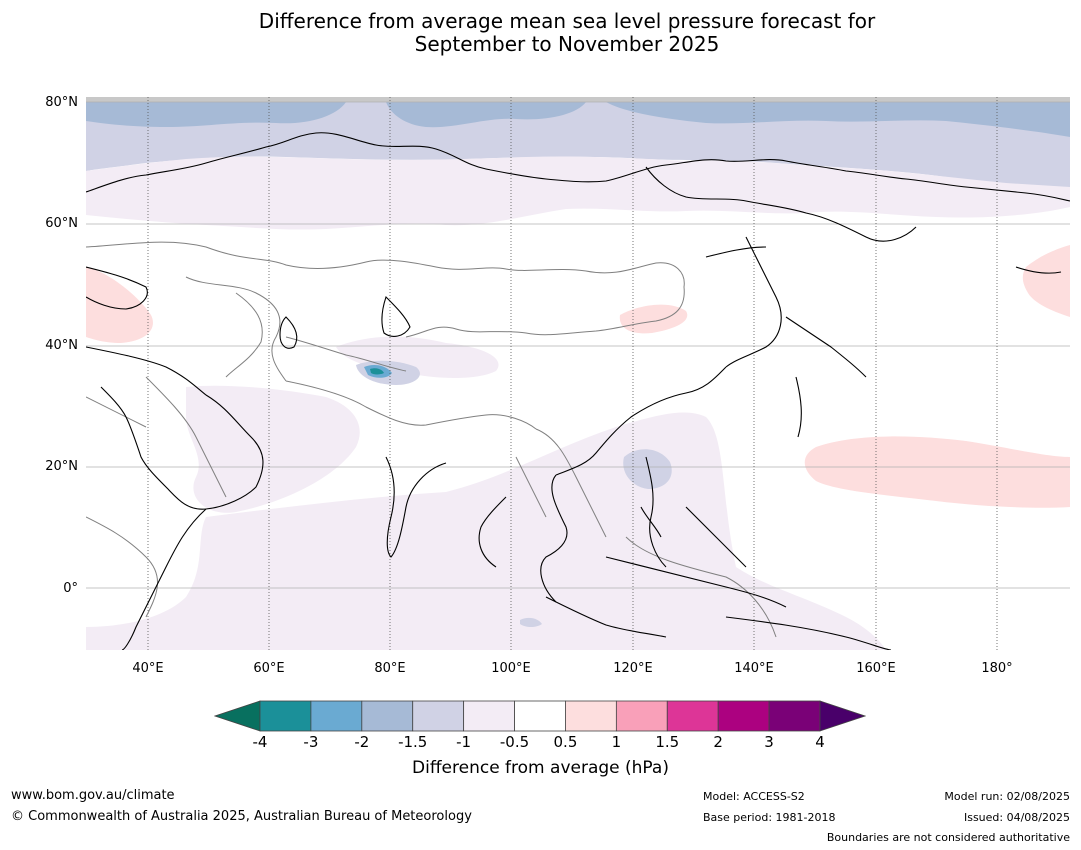  Describe the element at coordinates (842, 716) in the screenshot. I see `colorbar-arrow-high` at that location.